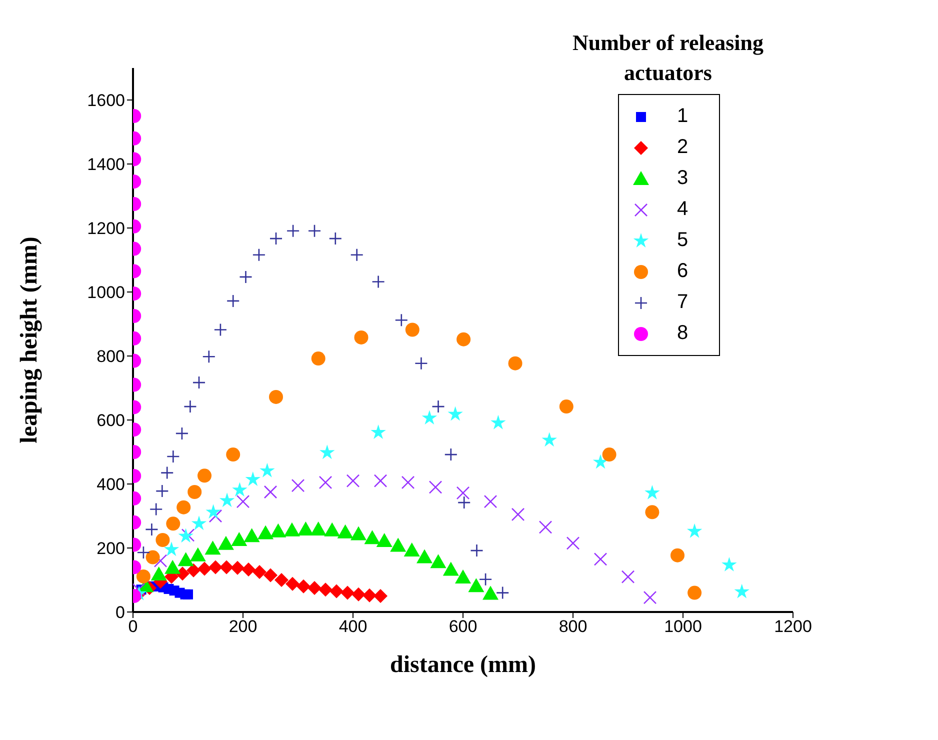 This screenshot has height=740, width=938. I want to click on y-tick-label: 200, so click(110, 548).